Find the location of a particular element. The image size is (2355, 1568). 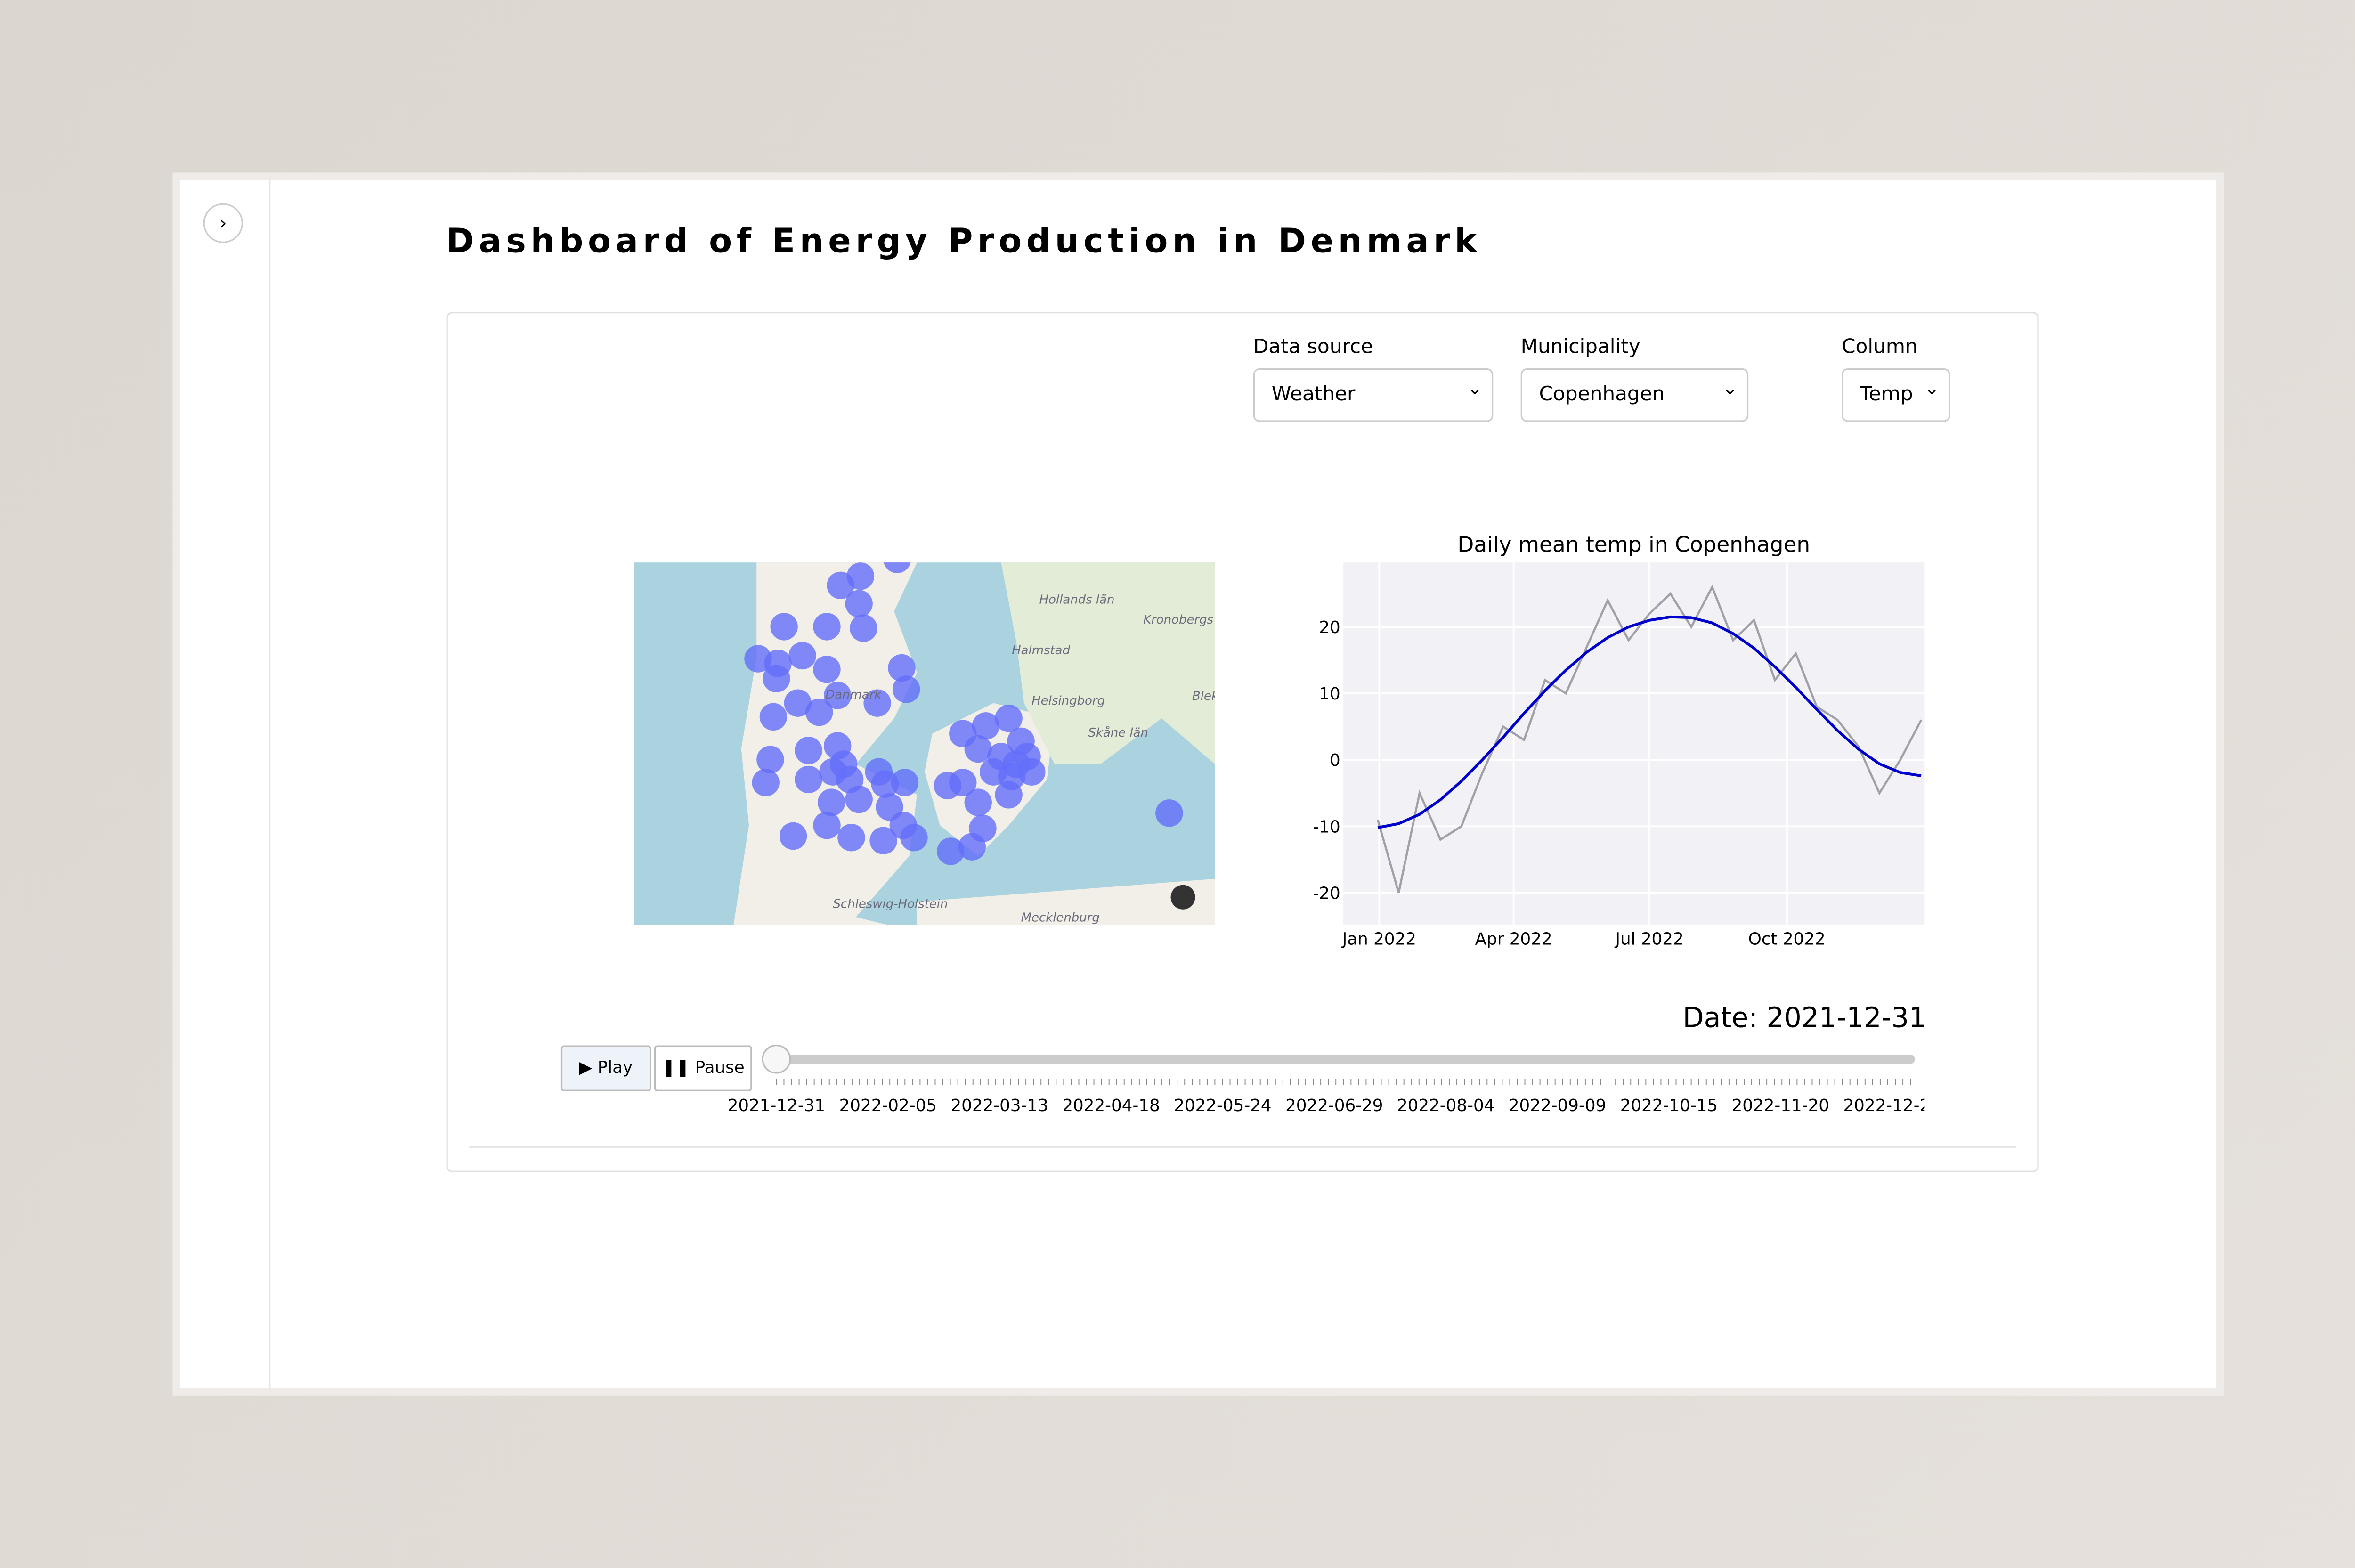

slider-tick-label: 2022-02-05 is located at coordinates (888, 1105).